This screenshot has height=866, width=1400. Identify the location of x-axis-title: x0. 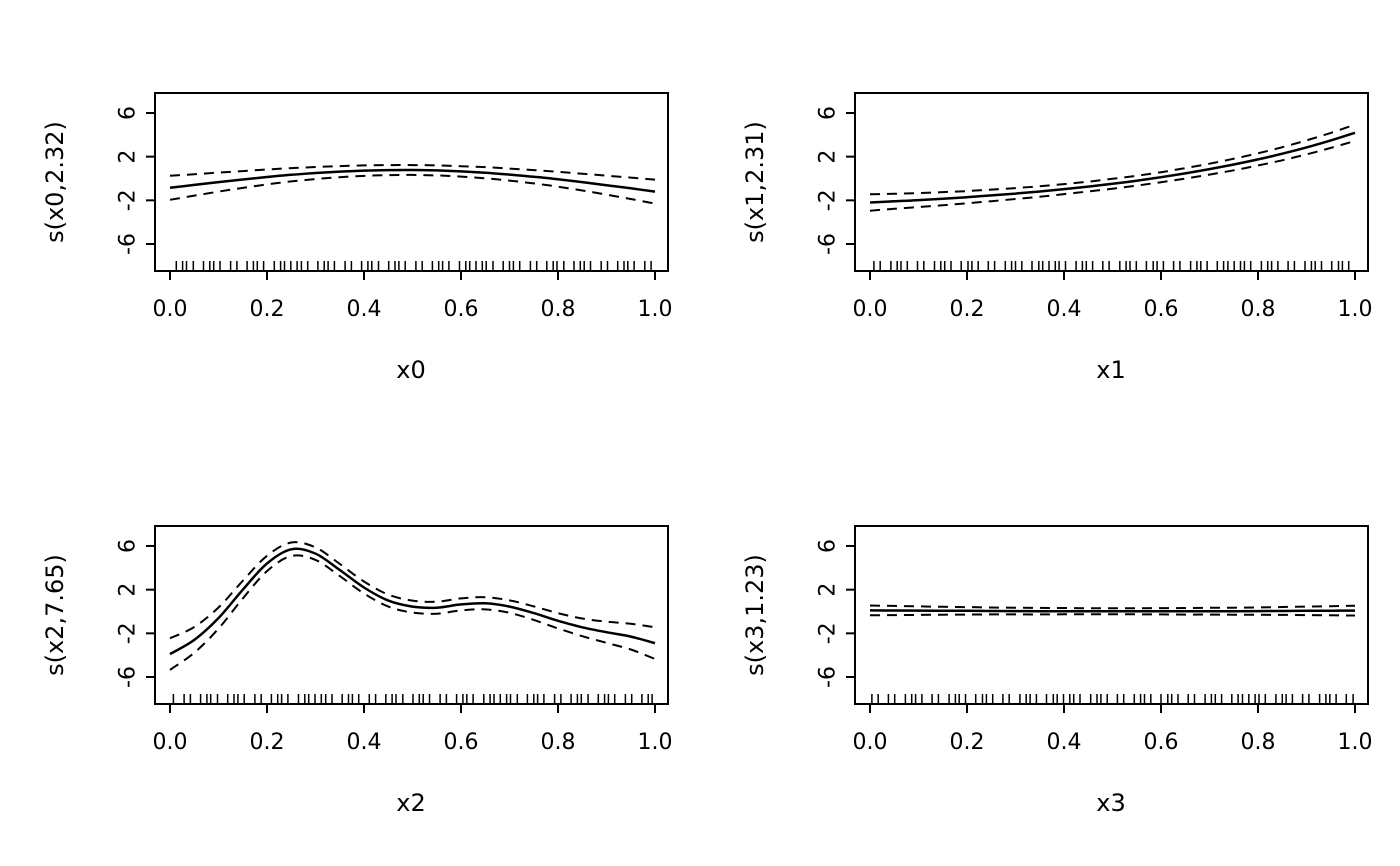
(410, 370).